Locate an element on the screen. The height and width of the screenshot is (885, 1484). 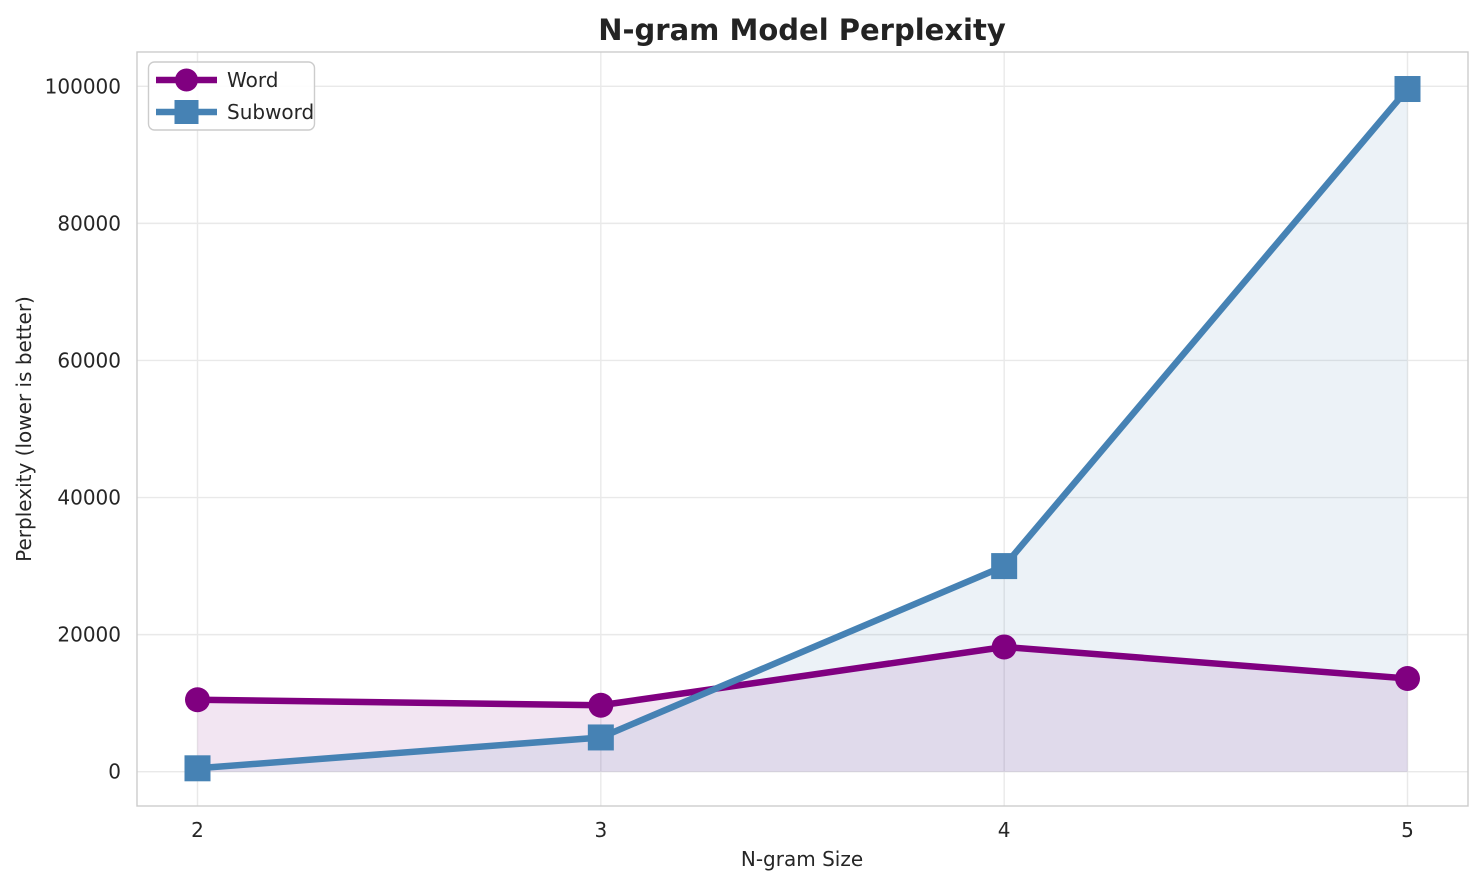
legend-item-subword: Subword is located at coordinates (235, 112).